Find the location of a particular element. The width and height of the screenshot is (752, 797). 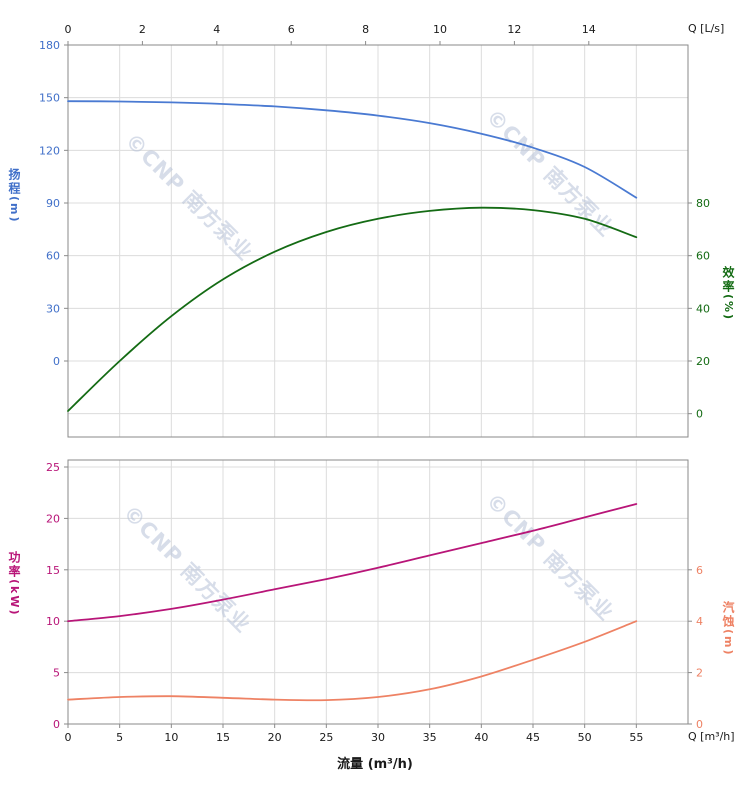

head-axis-title: 扬程(m) is located at coordinates (14, 196).